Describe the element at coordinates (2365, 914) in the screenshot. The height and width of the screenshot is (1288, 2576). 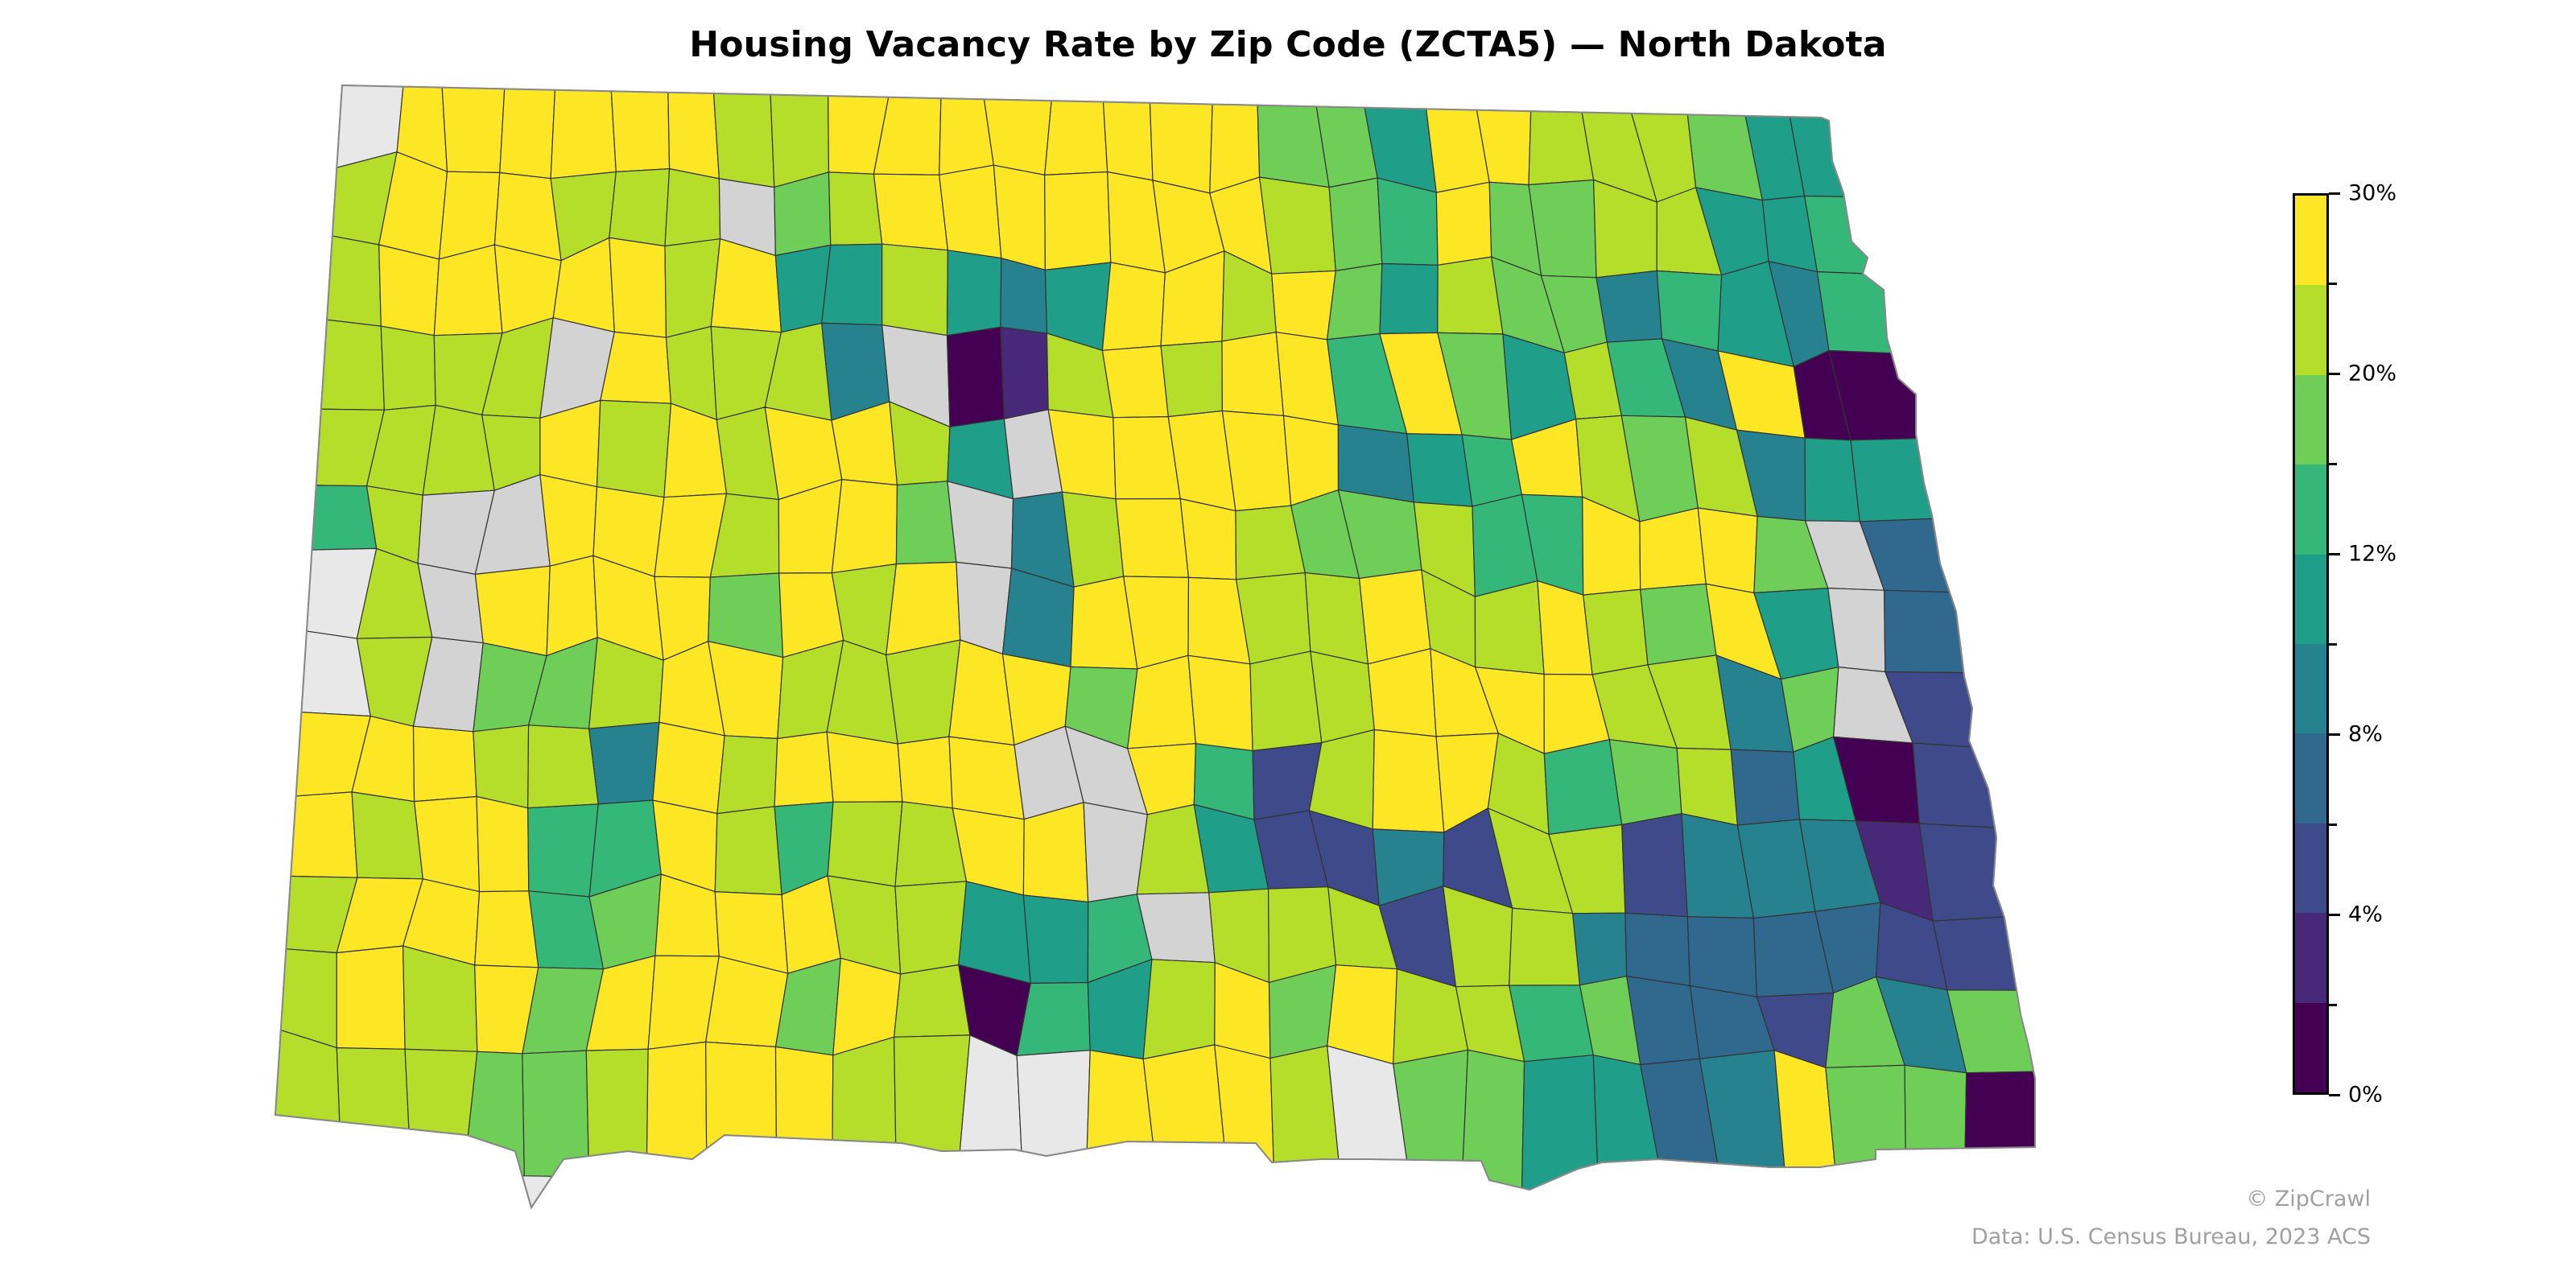
I see `colorbar-tick-label: 4%` at that location.